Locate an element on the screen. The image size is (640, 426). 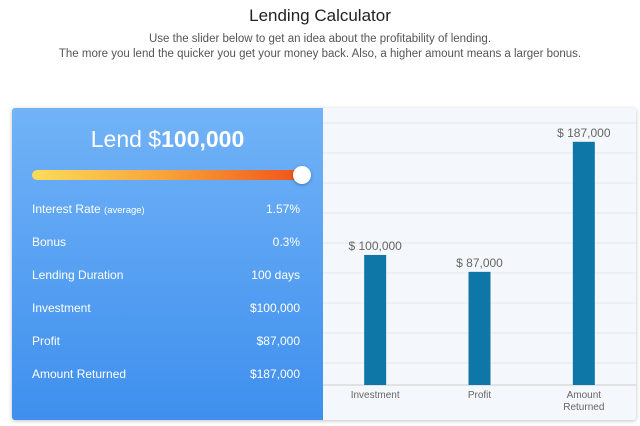
row-value: $100,000 is located at coordinates (274, 308).